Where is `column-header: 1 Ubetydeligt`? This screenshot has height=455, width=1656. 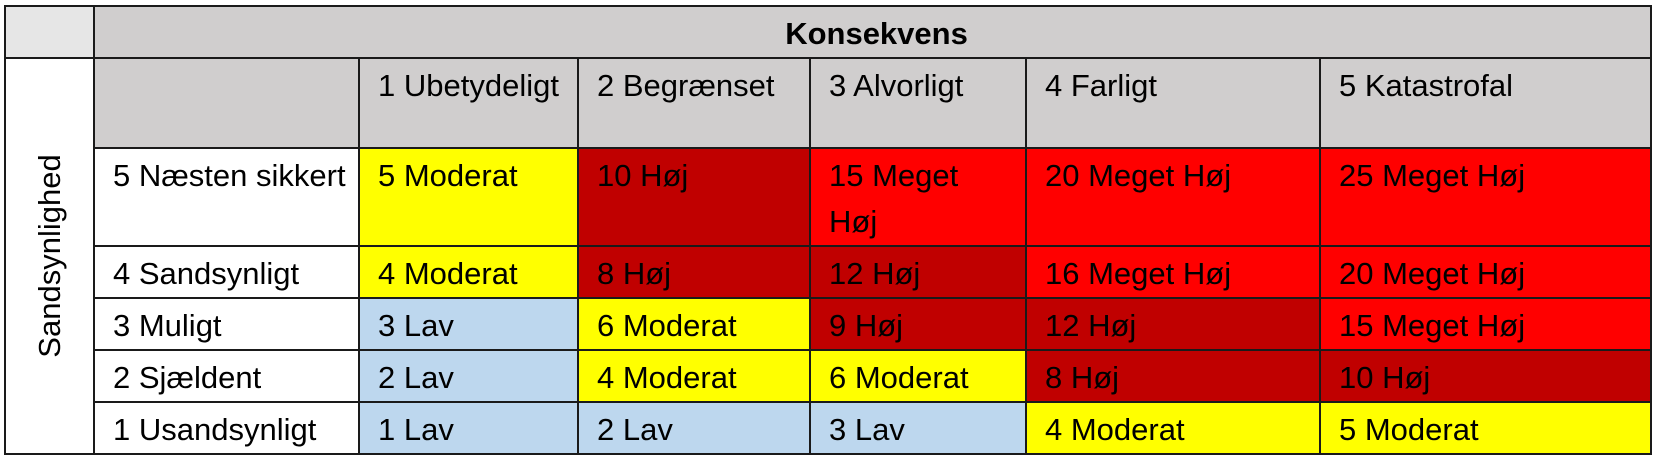 column-header: 1 Ubetydeligt is located at coordinates (468, 103).